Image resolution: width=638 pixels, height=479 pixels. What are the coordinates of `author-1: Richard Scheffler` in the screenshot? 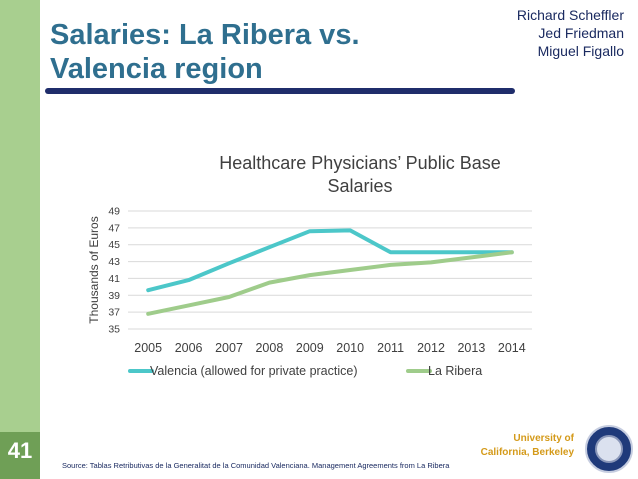 It's located at (570, 15).